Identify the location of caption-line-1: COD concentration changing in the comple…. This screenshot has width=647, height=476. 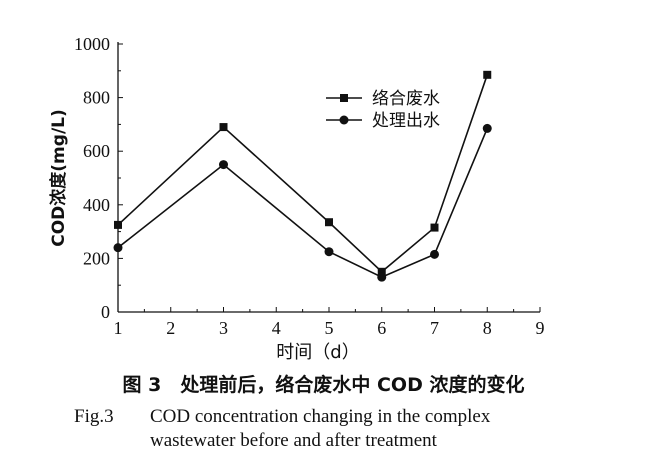
(320, 416).